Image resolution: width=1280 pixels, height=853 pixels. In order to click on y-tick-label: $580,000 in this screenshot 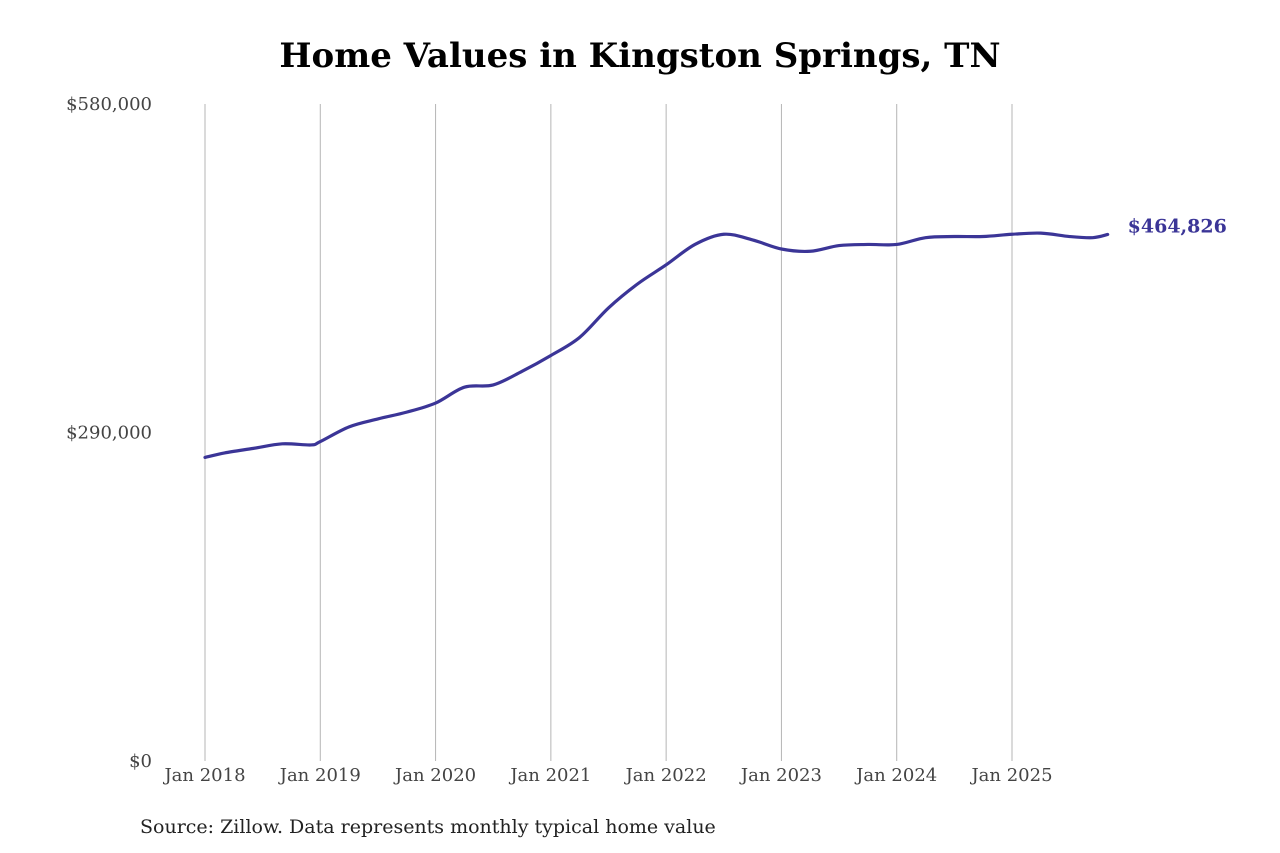, I will do `click(109, 104)`.